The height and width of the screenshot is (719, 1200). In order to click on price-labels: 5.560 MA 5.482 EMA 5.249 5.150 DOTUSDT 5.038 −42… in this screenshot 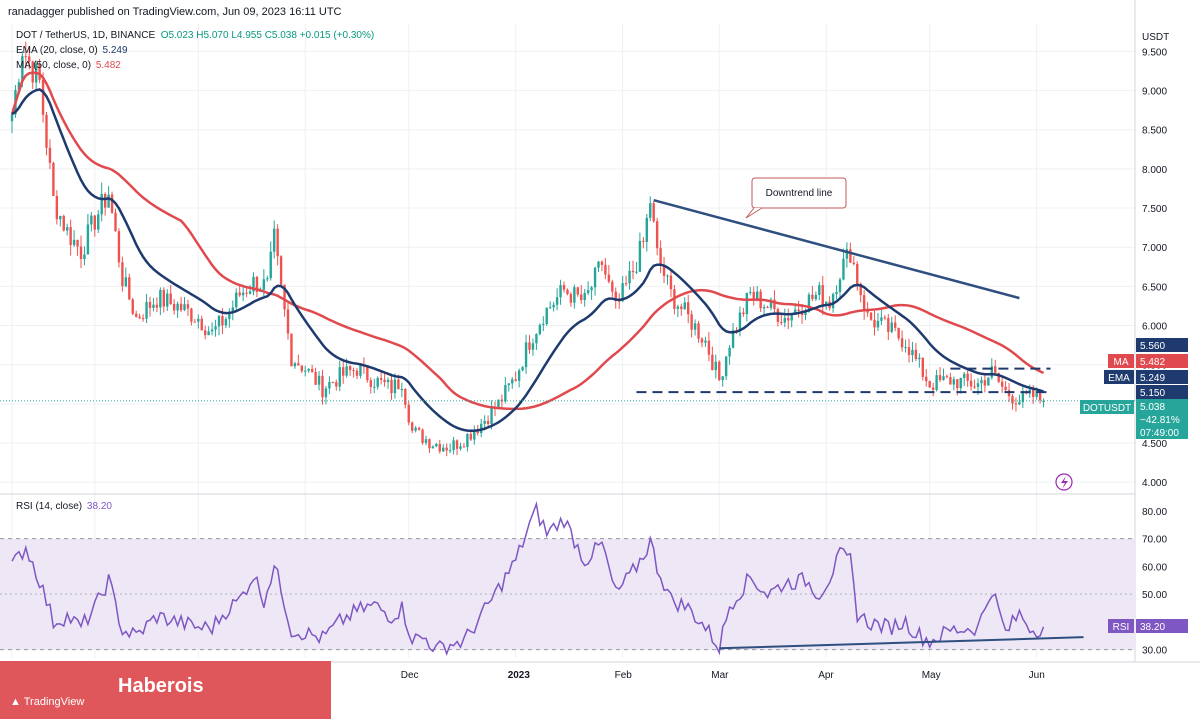, I will do `click(1134, 485)`.